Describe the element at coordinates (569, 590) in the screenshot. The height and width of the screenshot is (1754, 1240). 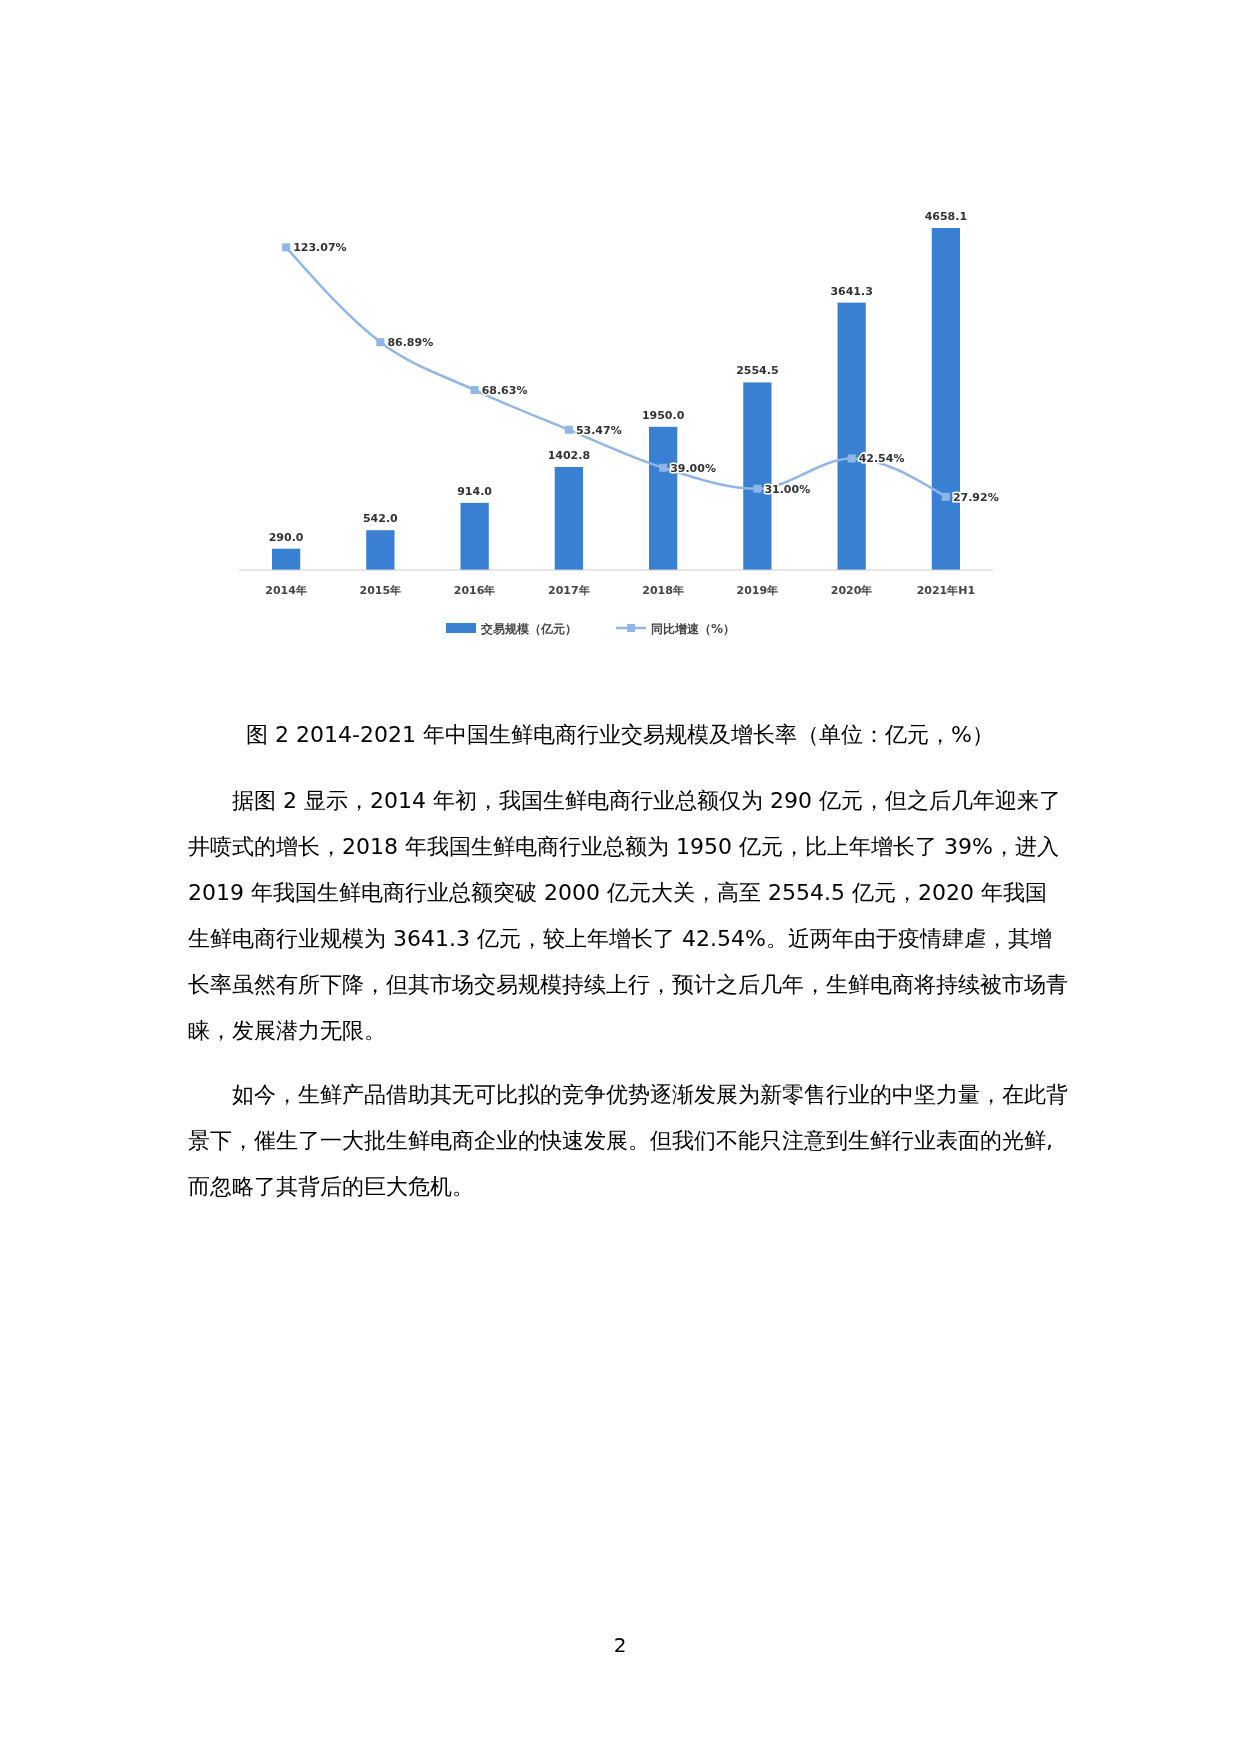
I see `x-tick-label: 2017年` at that location.